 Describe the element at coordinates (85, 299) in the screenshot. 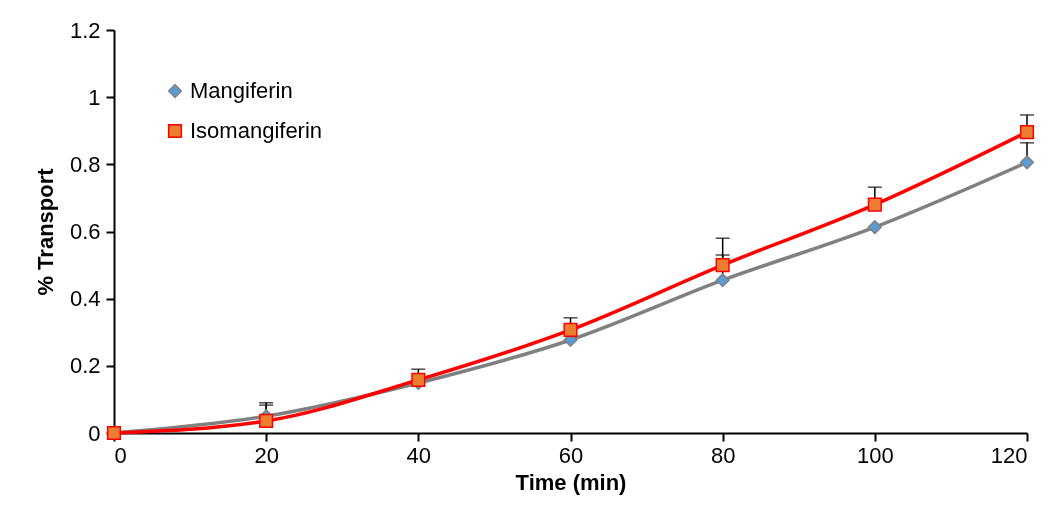

I see `y-tick-label: 0.4` at that location.